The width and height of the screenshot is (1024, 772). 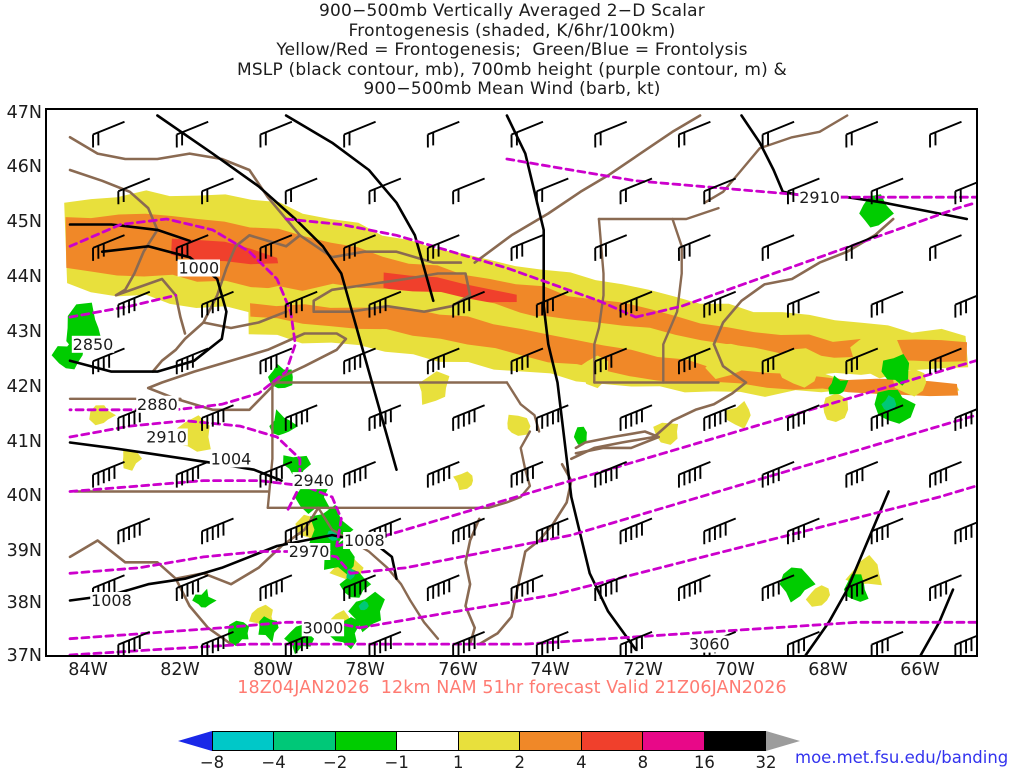 What do you see at coordinates (21, 442) in the screenshot?
I see `ytick-41N: 41N` at bounding box center [21, 442].